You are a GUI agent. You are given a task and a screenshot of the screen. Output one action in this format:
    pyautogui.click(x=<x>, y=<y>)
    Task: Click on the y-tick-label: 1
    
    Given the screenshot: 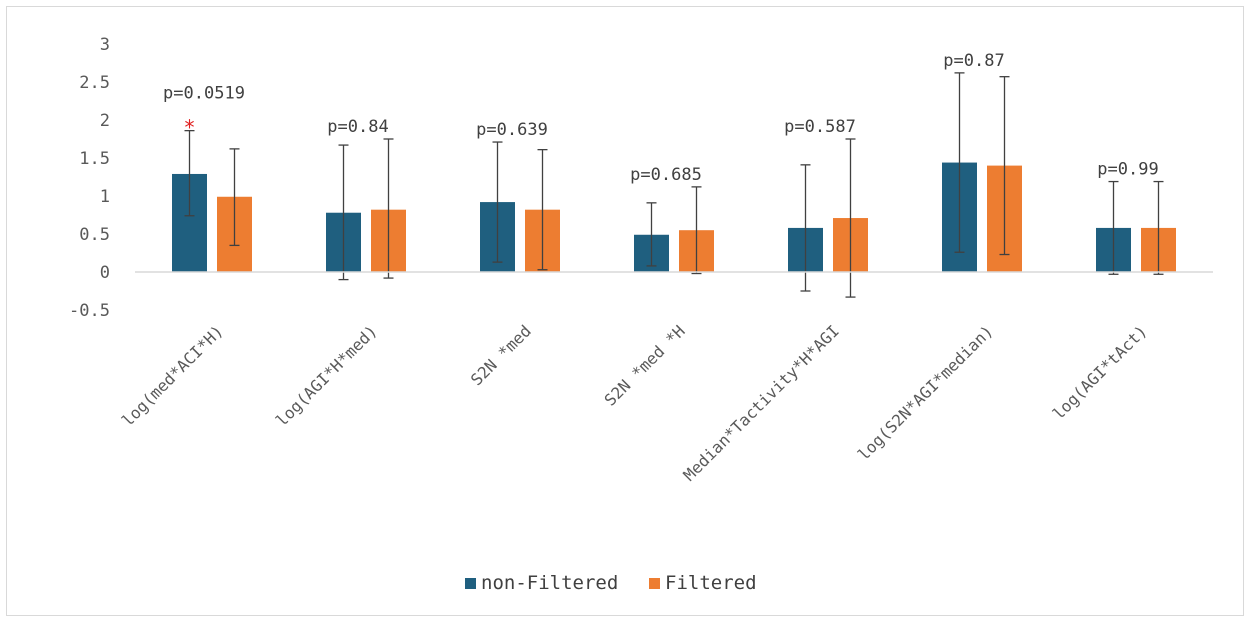 What is the action you would take?
    pyautogui.click(x=105, y=197)
    